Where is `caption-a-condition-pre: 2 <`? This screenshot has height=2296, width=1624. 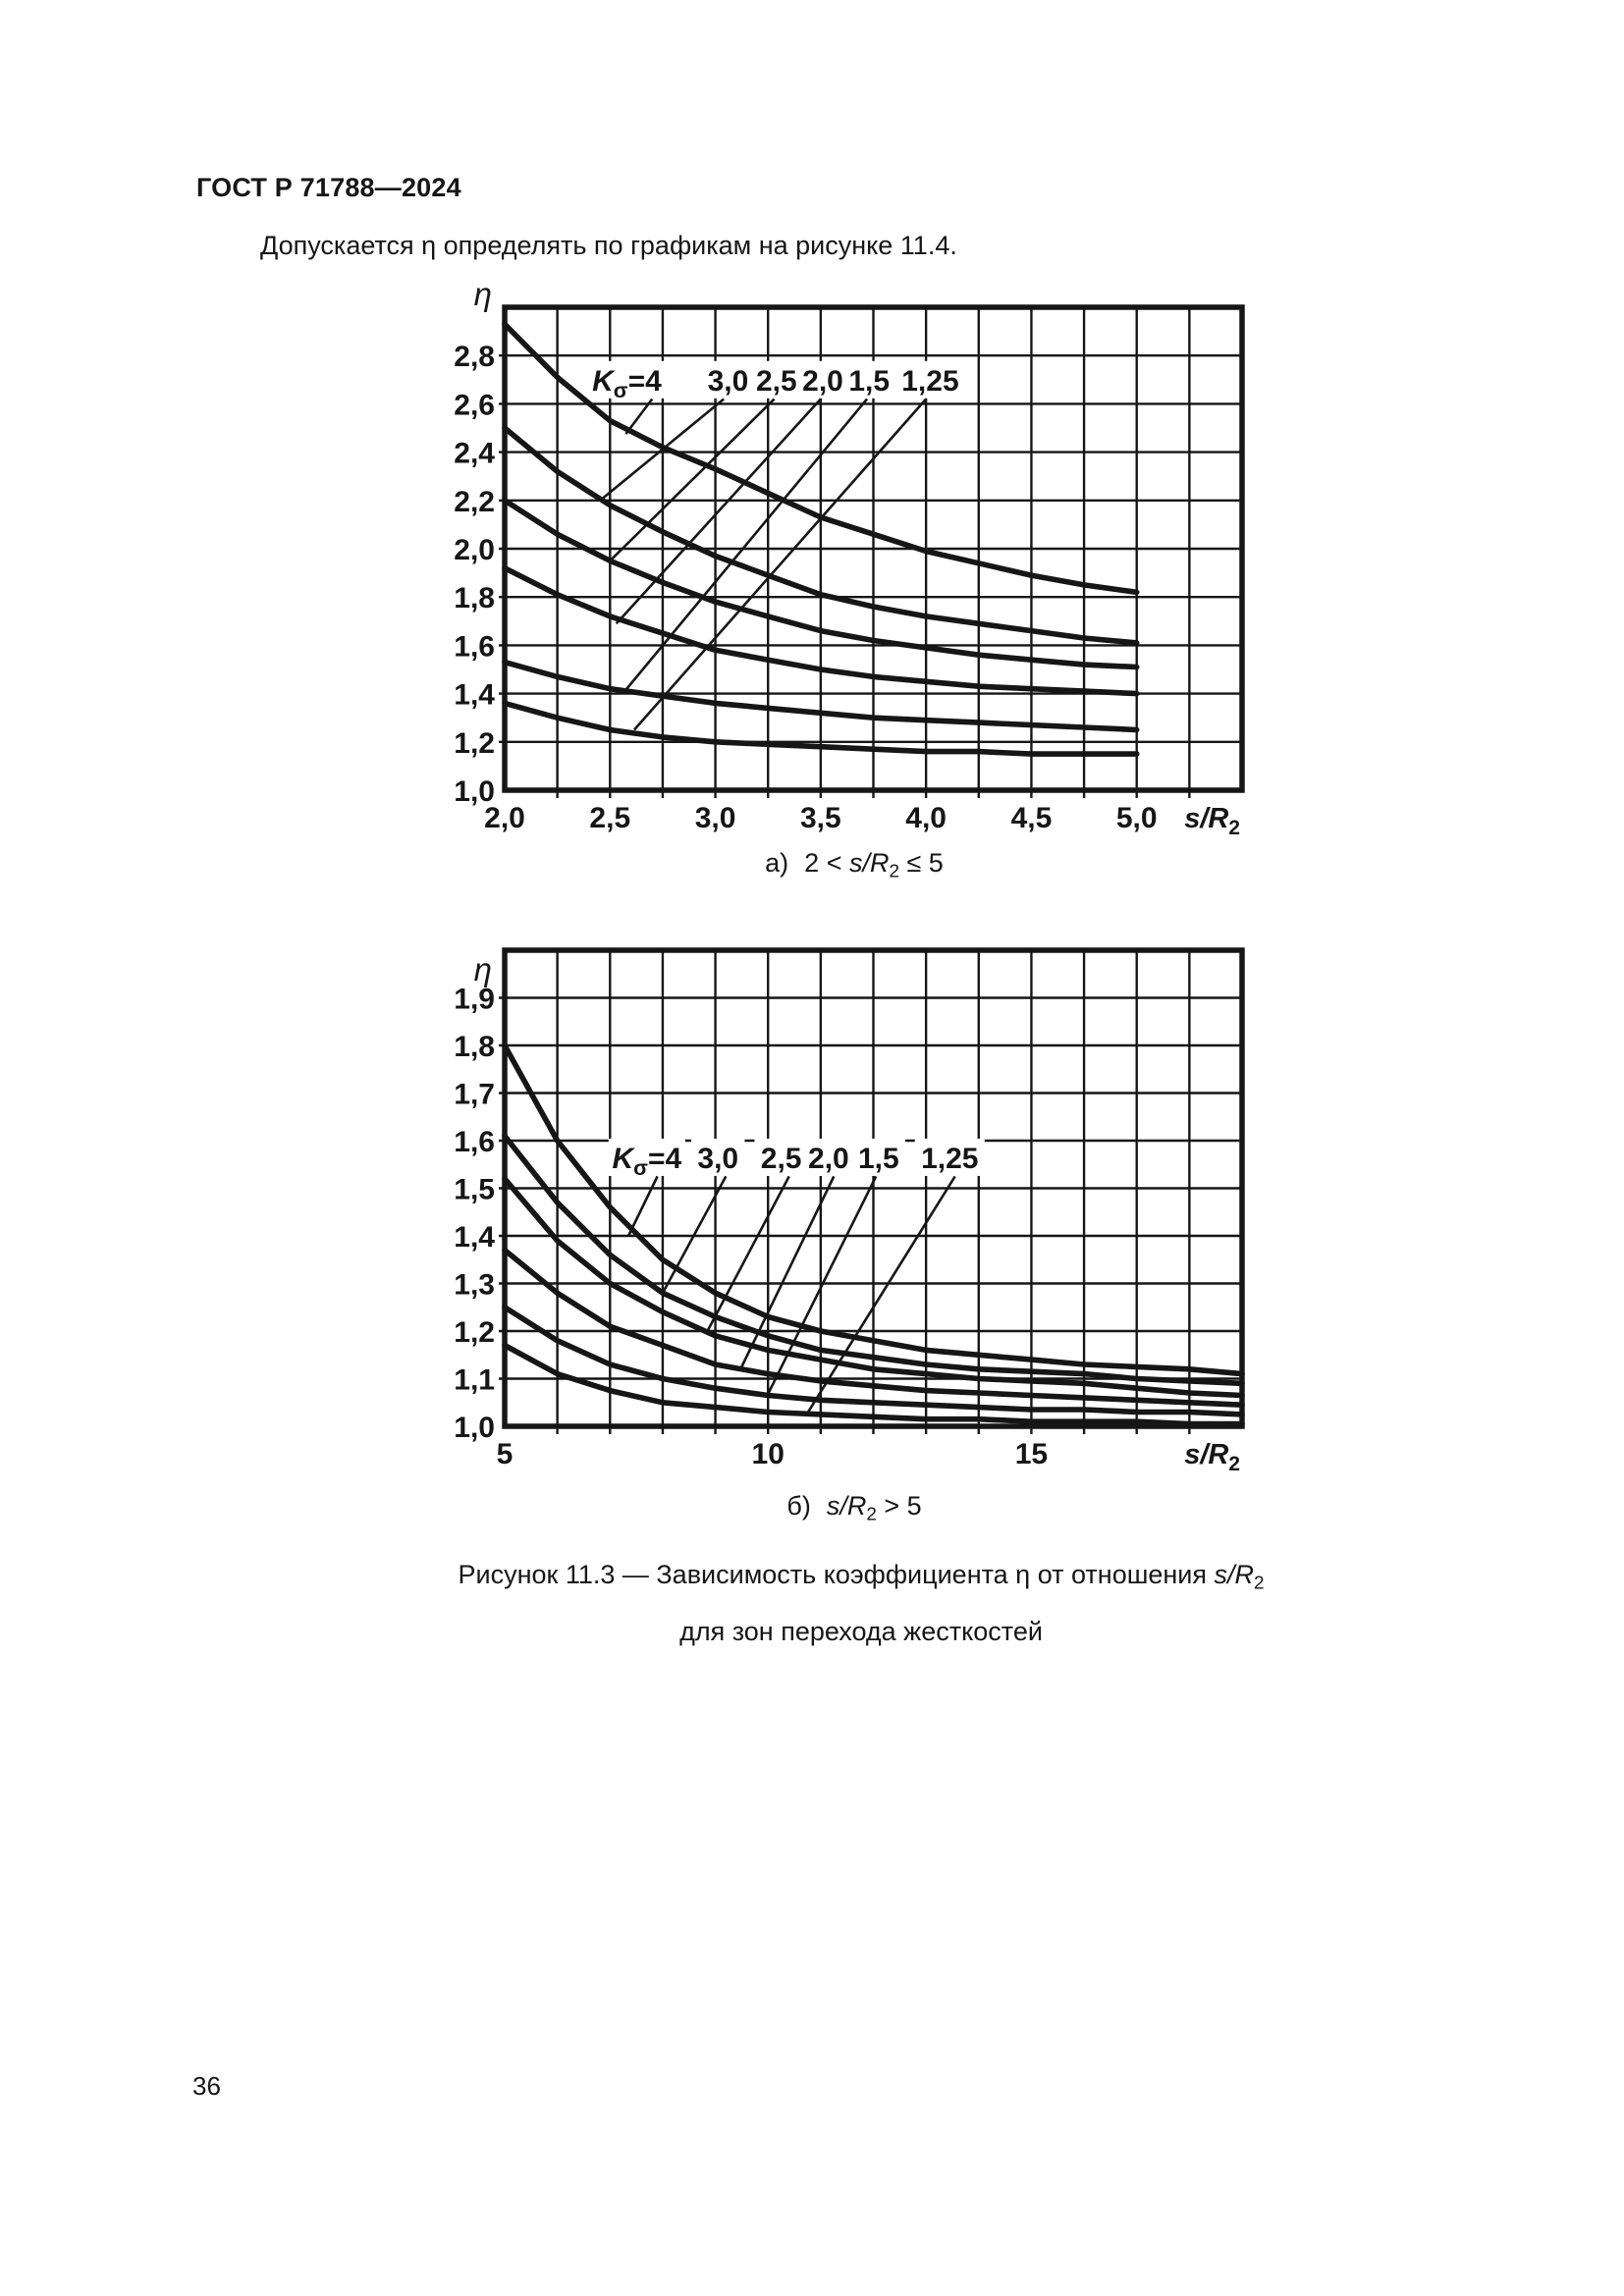 caption-a-condition-pre: 2 < is located at coordinates (826, 863).